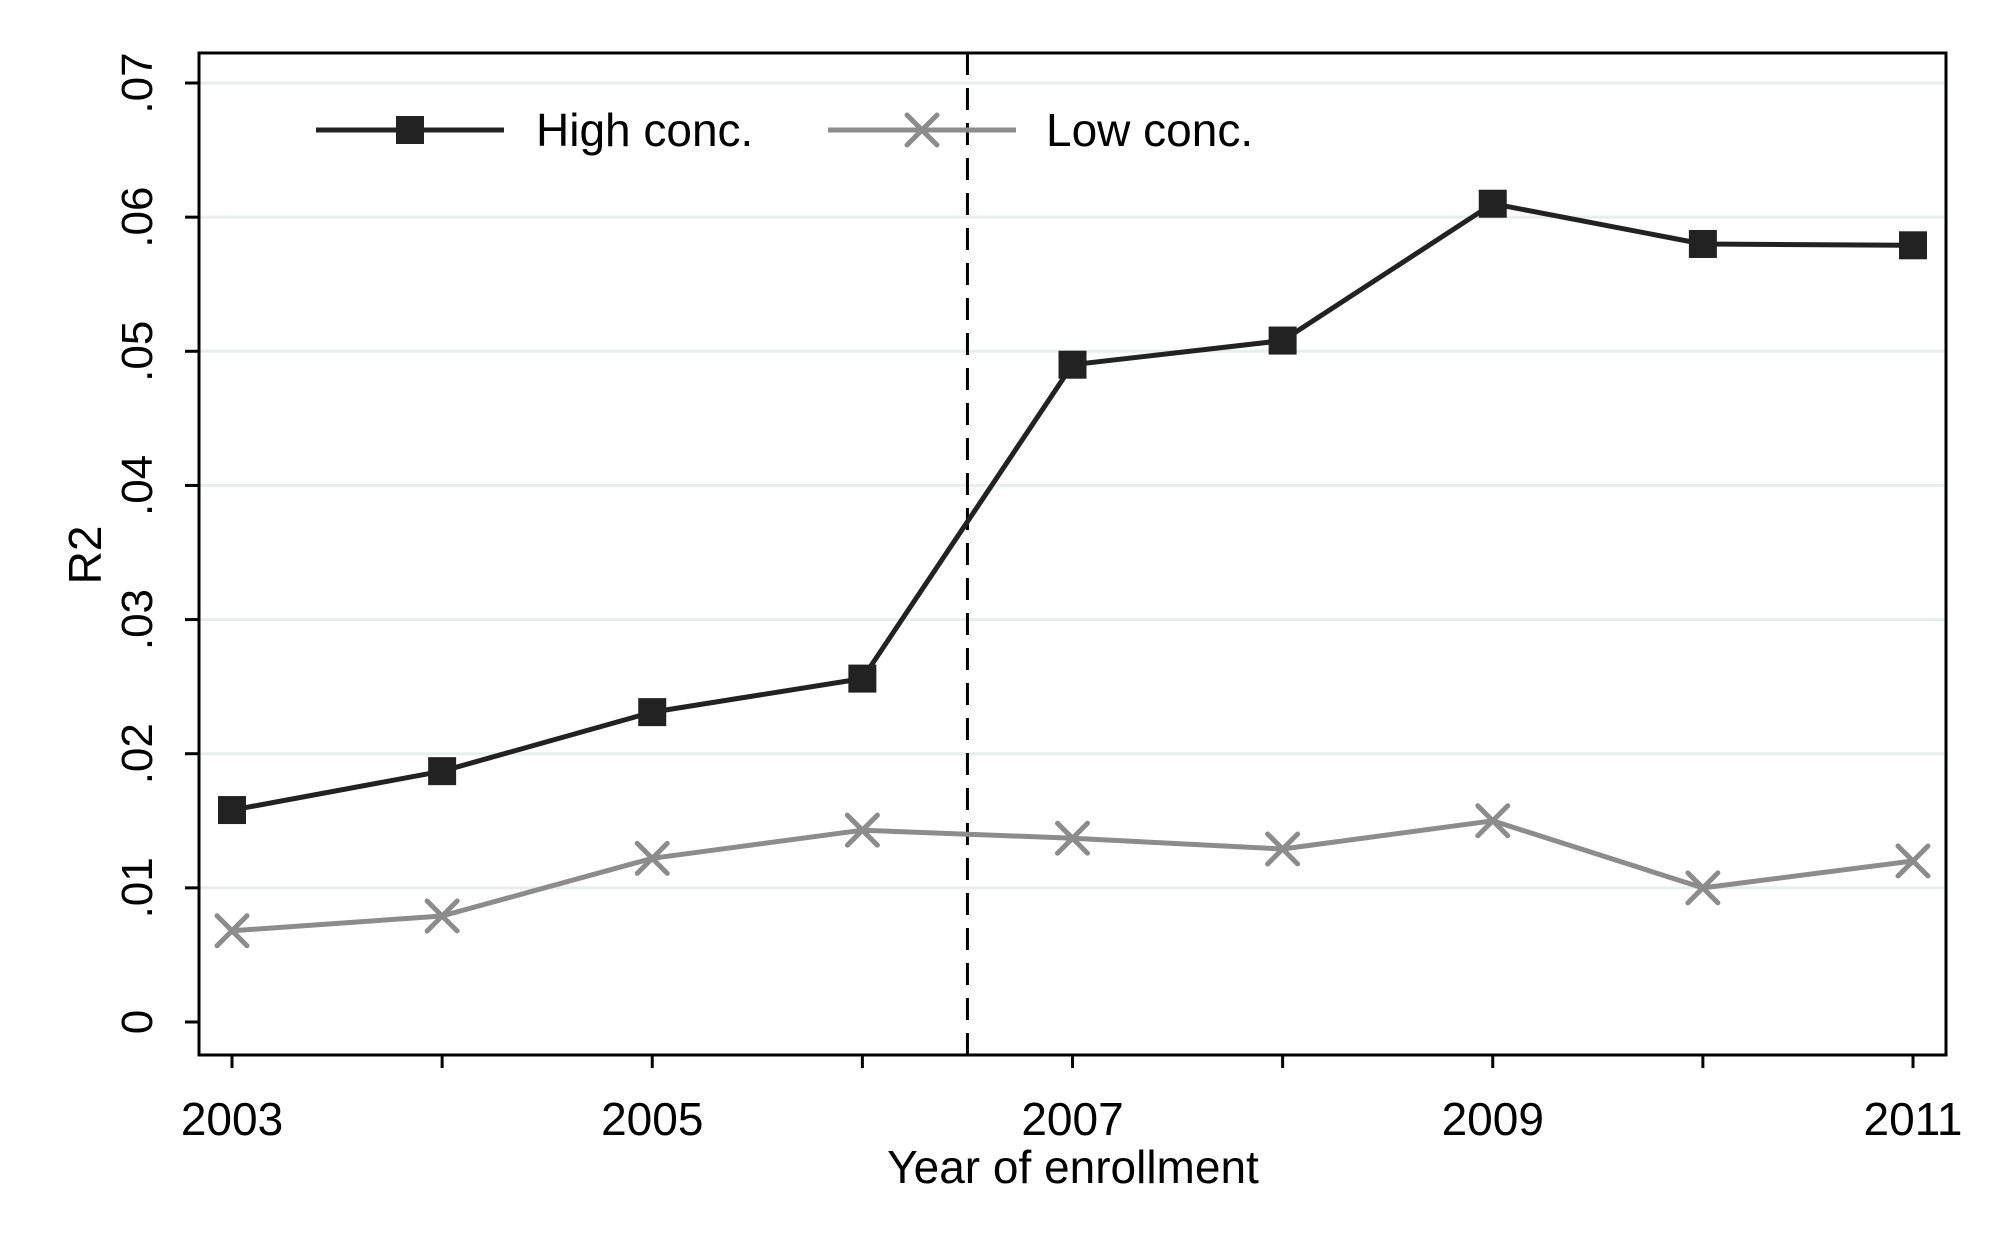  What do you see at coordinates (644, 130) in the screenshot?
I see `legend-label: High conc.` at bounding box center [644, 130].